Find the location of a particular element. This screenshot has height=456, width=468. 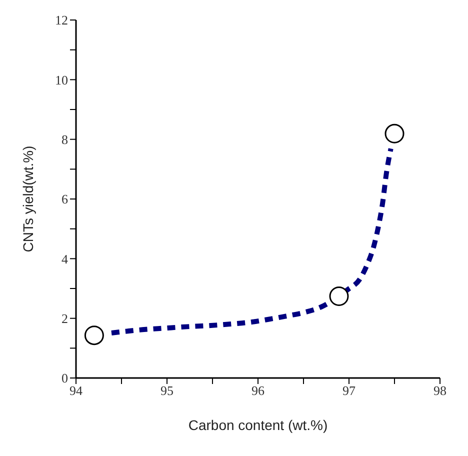

x-axis-title: Carbon content (wt.%) is located at coordinates (258, 425).